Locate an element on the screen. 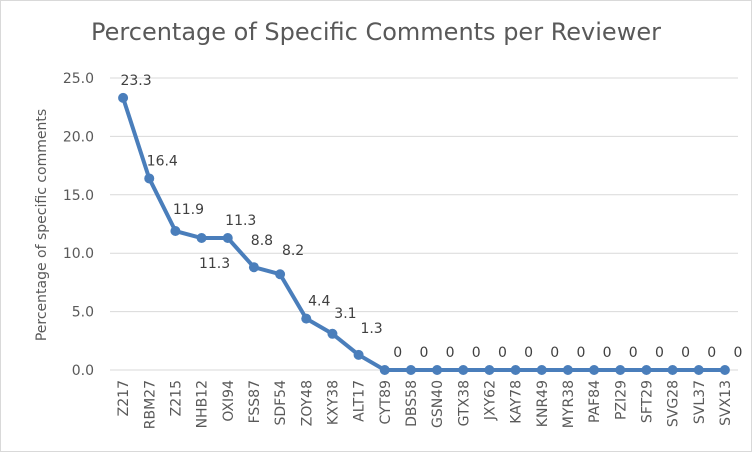  x-tick-label: OXI94 is located at coordinates (229, 401).